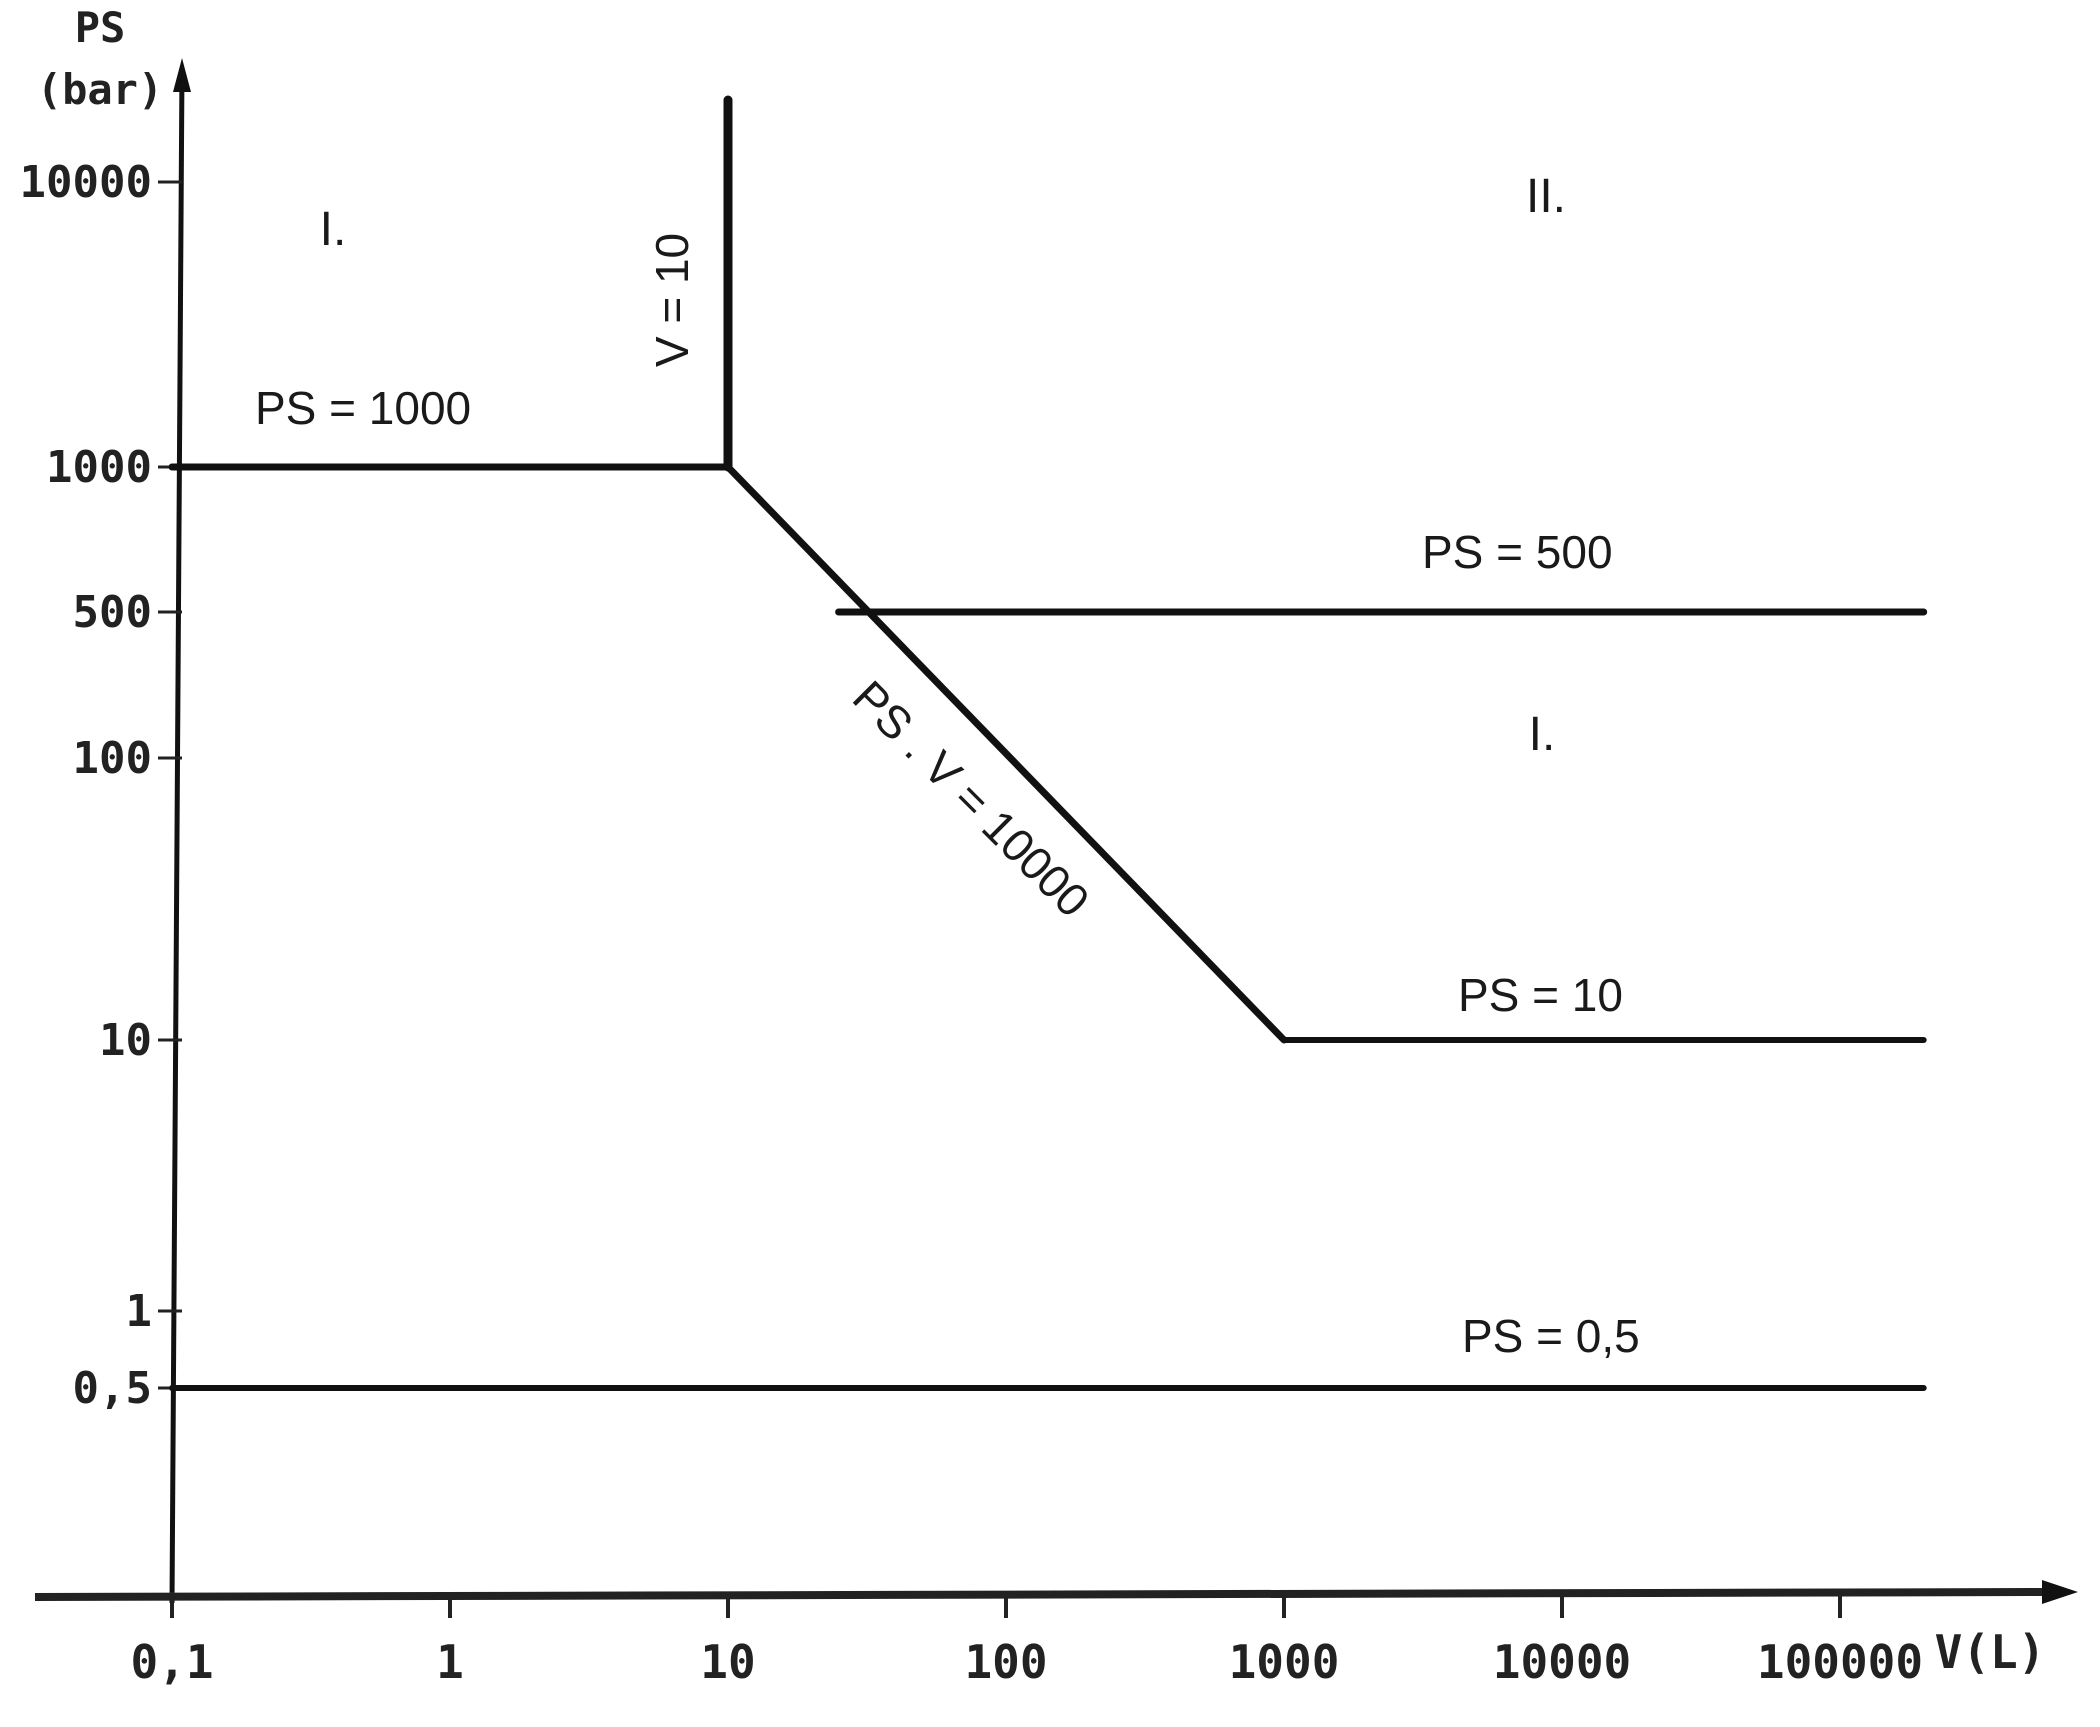  What do you see at coordinates (727, 1662) in the screenshot?
I see `x-tick-label-10: 10` at bounding box center [727, 1662].